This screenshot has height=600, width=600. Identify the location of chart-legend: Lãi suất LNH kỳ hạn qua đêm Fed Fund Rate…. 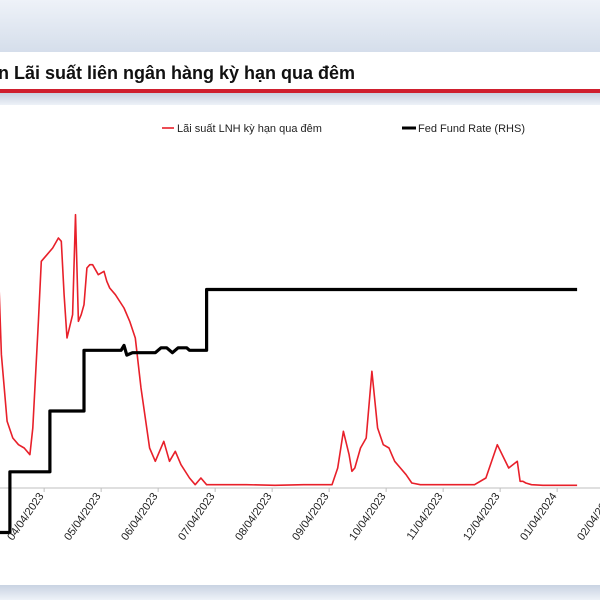
(343, 129).